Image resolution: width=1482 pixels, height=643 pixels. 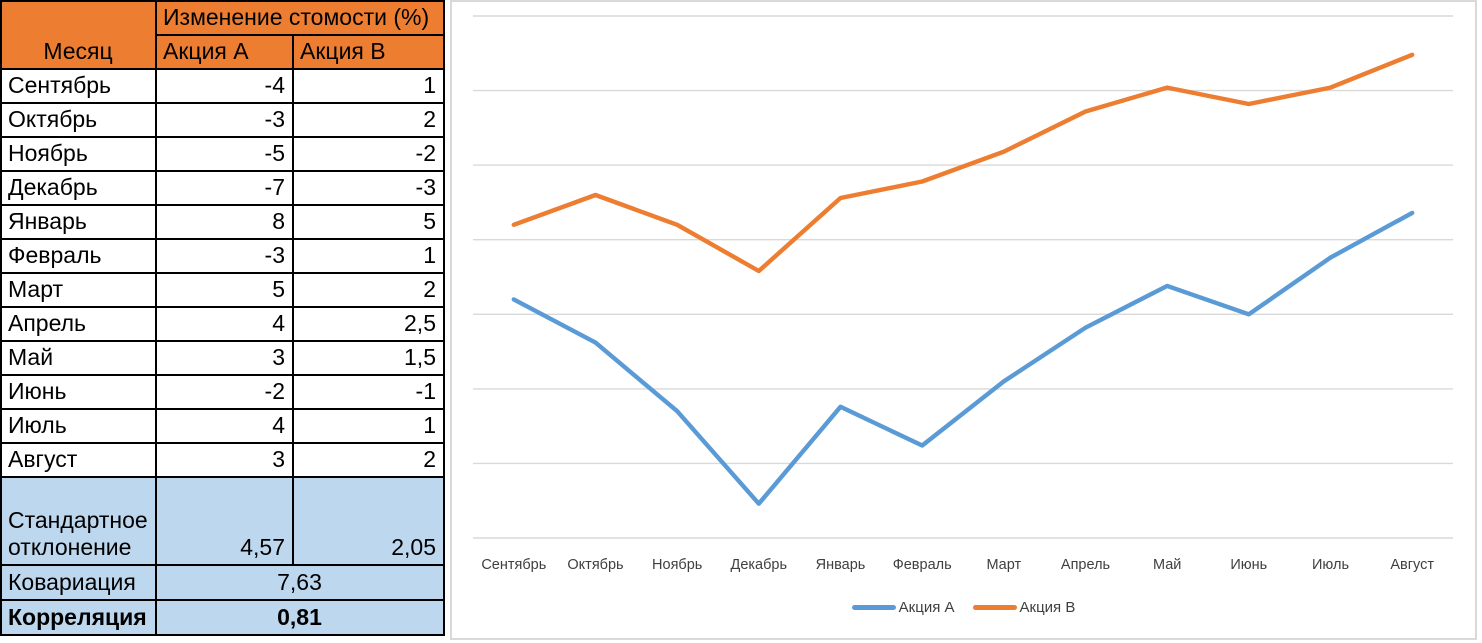 I want to click on covariance-row: Ковариация 7,63, so click(x=222, y=582).